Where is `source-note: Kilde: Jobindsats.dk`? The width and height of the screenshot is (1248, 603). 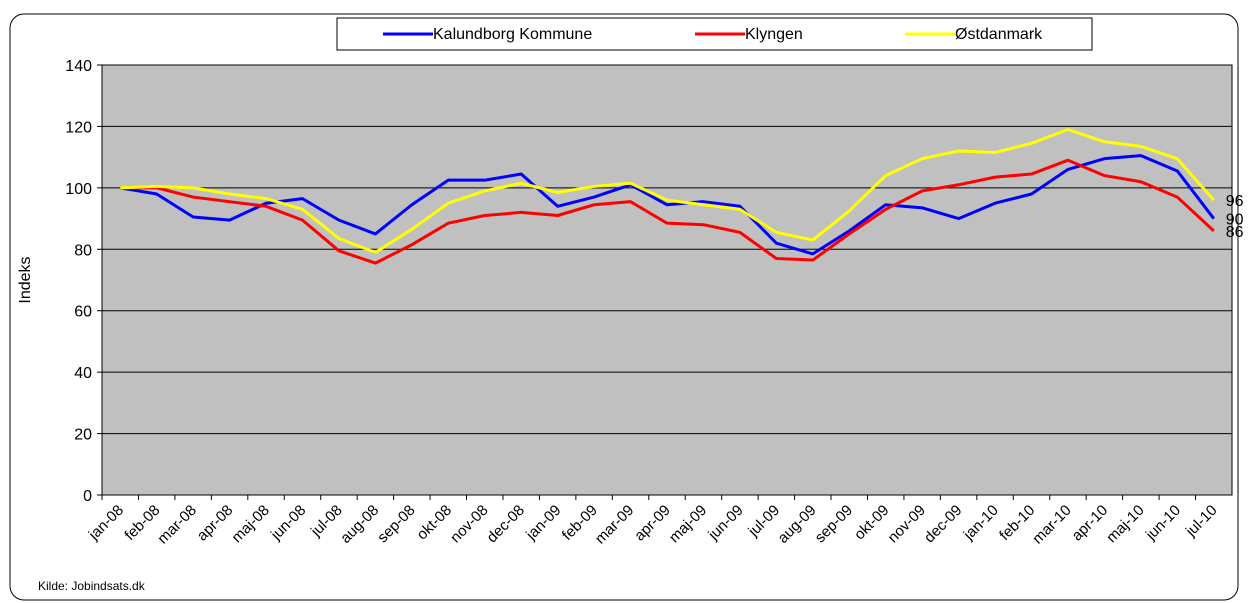 source-note: Kilde: Jobindsats.dk is located at coordinates (92, 586).